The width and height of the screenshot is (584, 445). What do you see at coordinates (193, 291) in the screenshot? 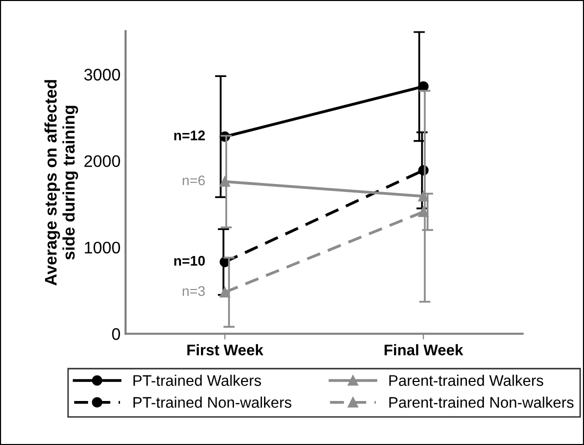
I see `annotation: n=3` at bounding box center [193, 291].